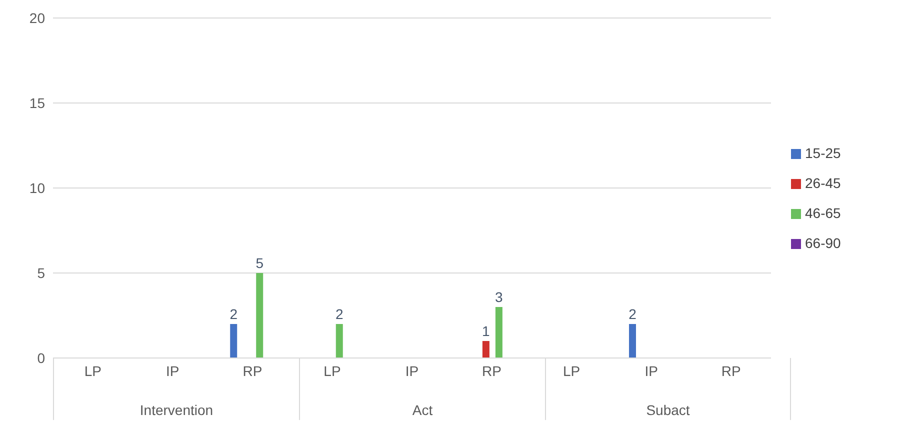 This screenshot has width=904, height=425. I want to click on data-label: 3, so click(499, 297).